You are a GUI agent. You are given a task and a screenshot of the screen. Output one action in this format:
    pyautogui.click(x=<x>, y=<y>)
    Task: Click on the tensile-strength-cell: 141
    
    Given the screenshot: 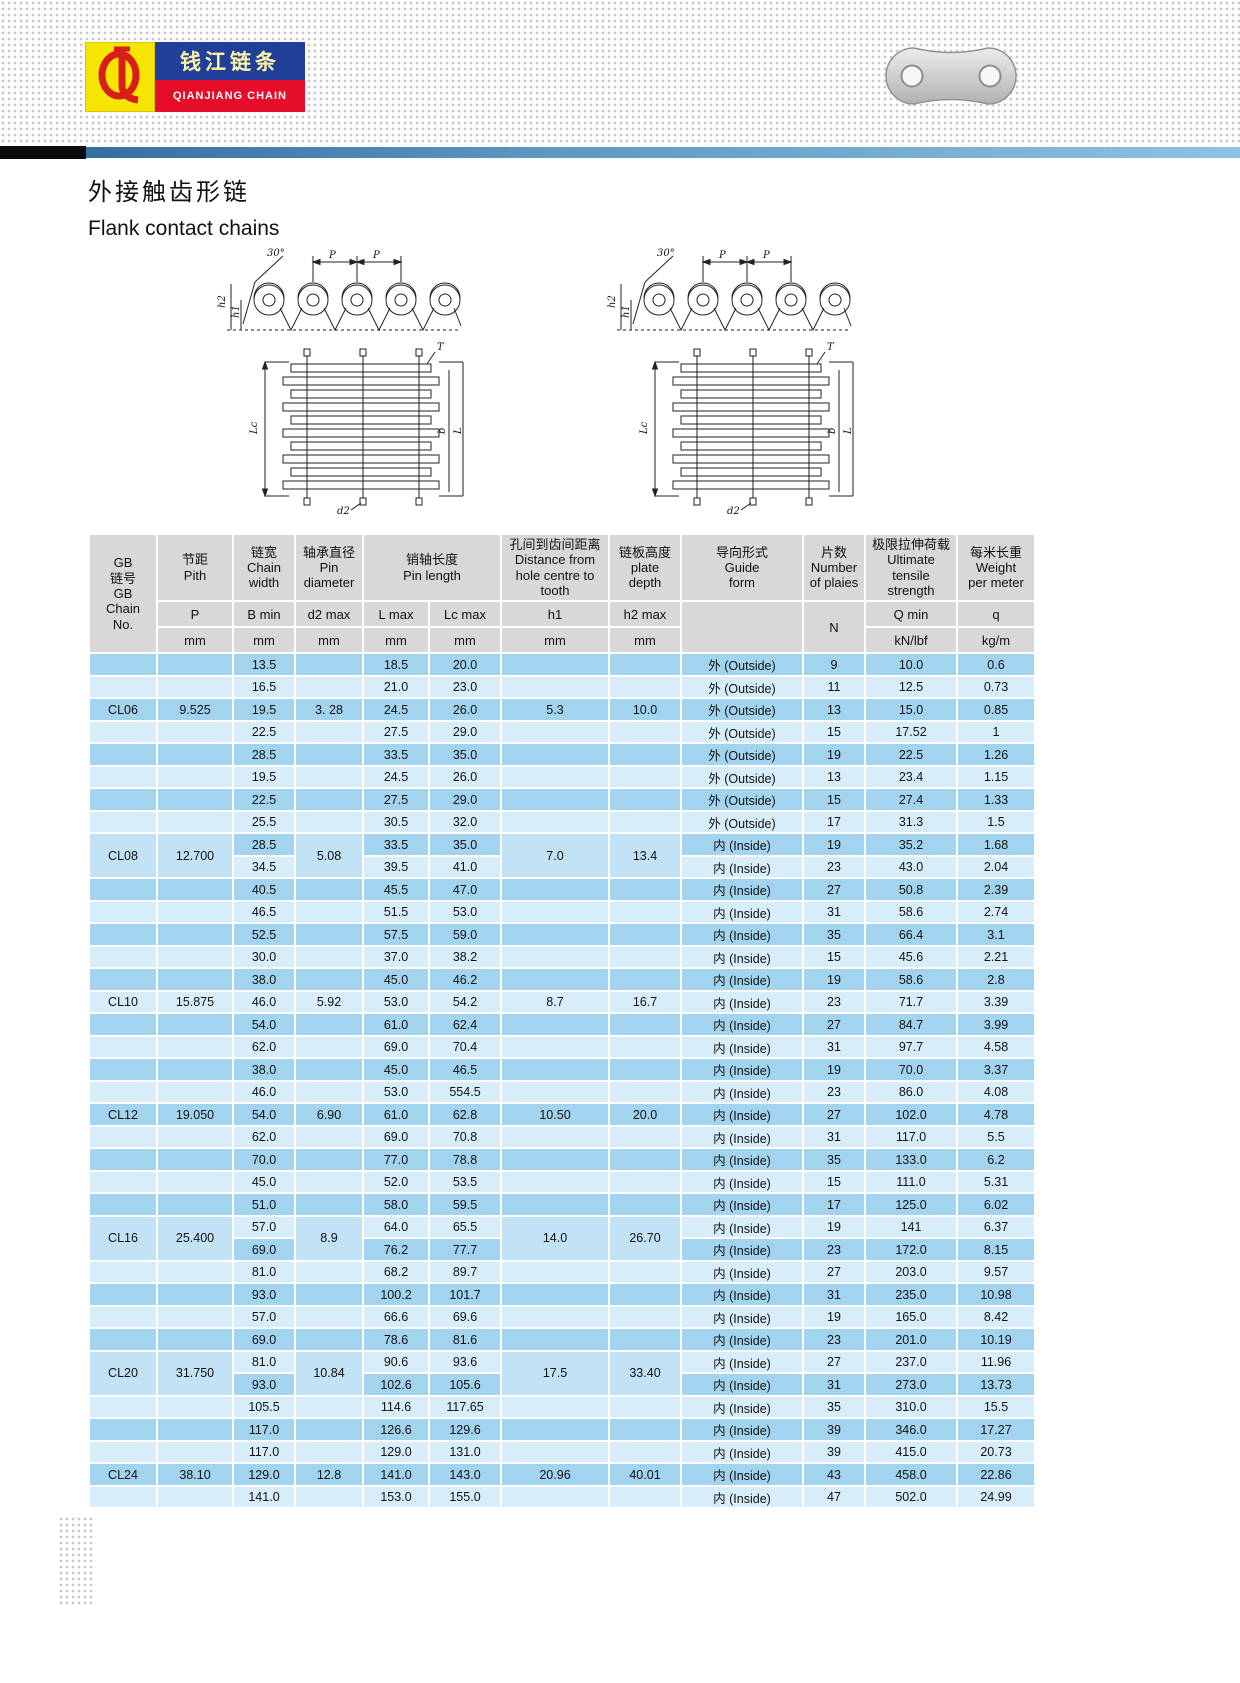 What is the action you would take?
    pyautogui.click(x=911, y=1227)
    